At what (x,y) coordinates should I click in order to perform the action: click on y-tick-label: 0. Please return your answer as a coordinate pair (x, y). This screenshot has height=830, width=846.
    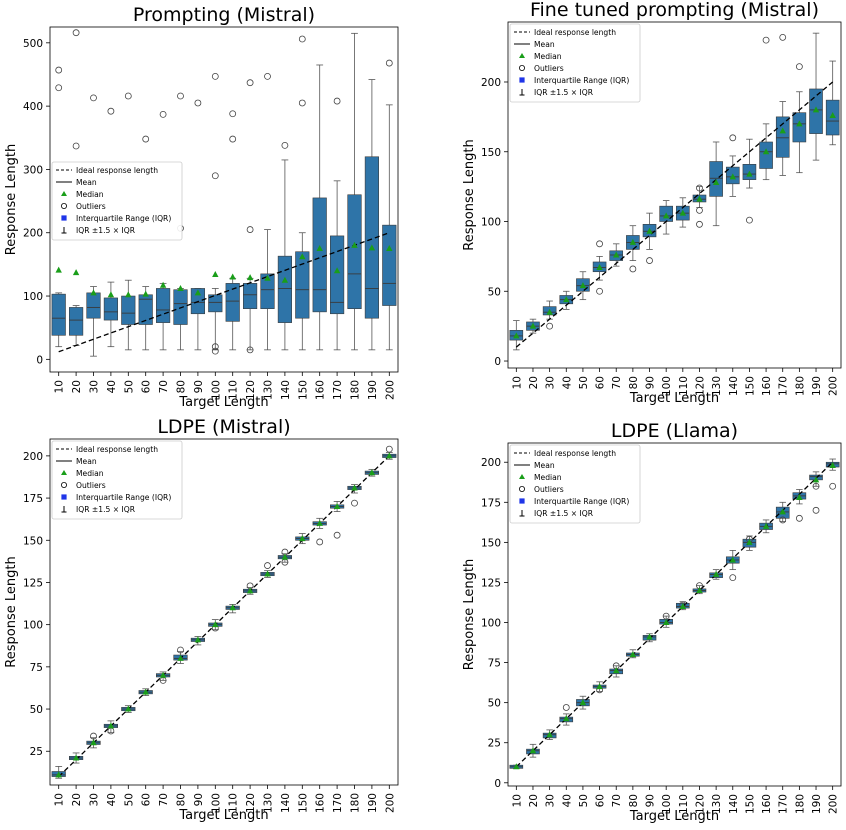
    Looking at the image, I should click on (39, 360).